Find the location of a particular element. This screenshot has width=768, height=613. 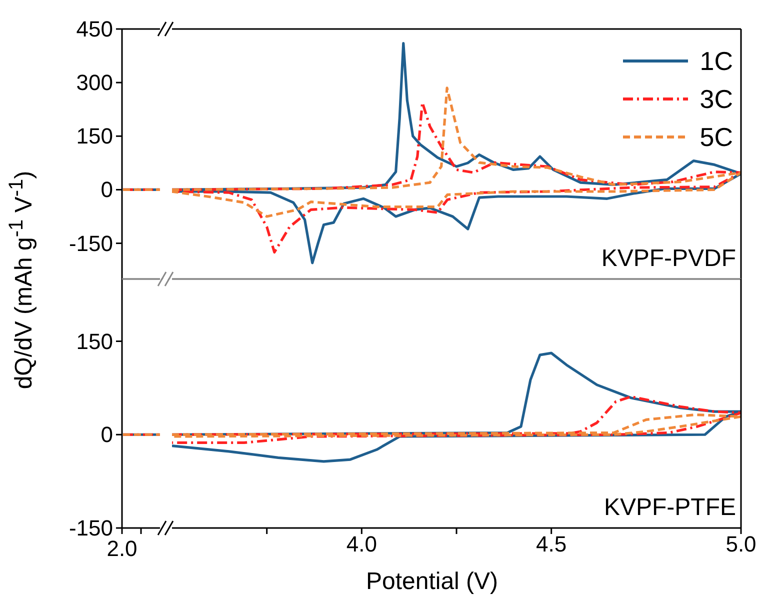

annotation: KVPF-PVDF is located at coordinates (668, 259).